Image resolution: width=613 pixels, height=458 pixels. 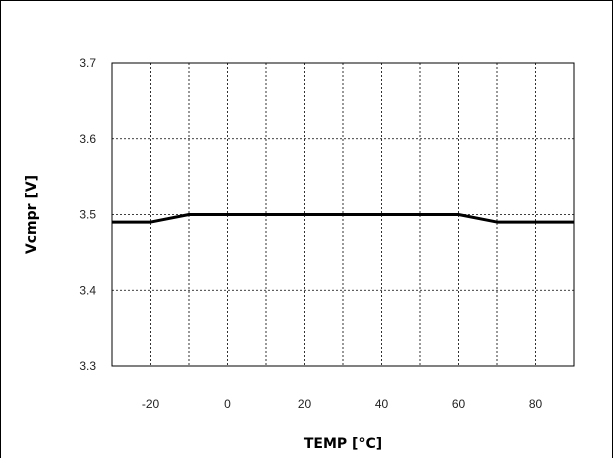 I want to click on y-tick-labels: 3.3 3.4 3.5 3.6 3.7, so click(x=87, y=214).